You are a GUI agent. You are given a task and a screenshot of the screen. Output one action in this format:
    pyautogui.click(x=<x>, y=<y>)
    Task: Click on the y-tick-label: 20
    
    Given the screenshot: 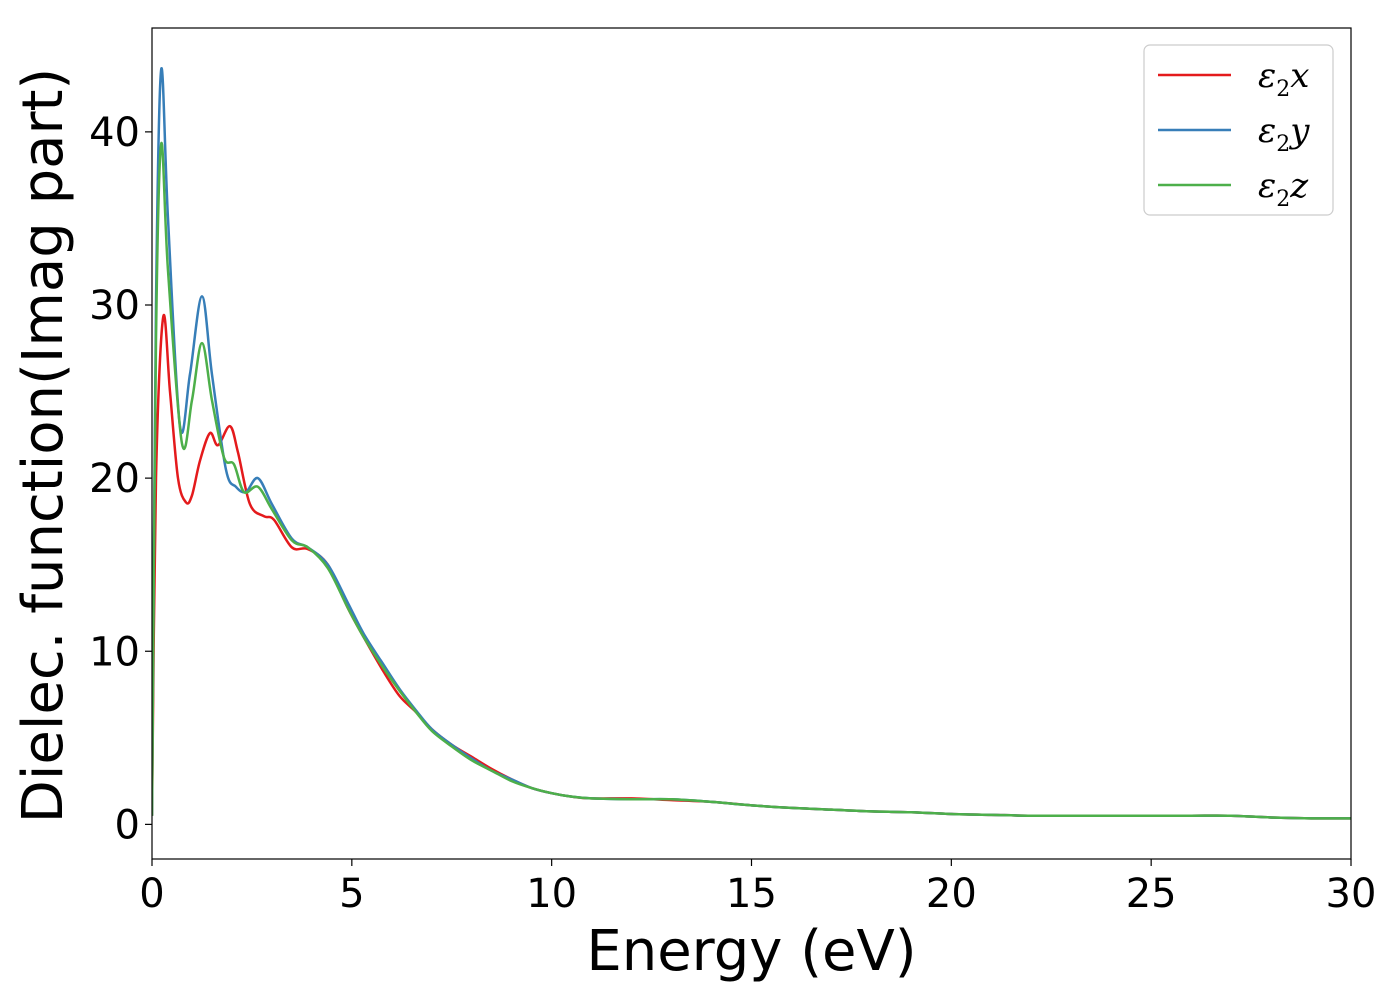 What is the action you would take?
    pyautogui.click(x=114, y=479)
    